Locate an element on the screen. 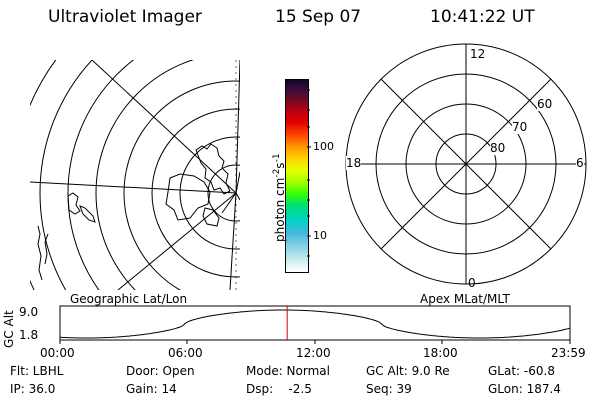 This screenshot has height=400, width=600. mlt-label-12: 12 is located at coordinates (478, 54).